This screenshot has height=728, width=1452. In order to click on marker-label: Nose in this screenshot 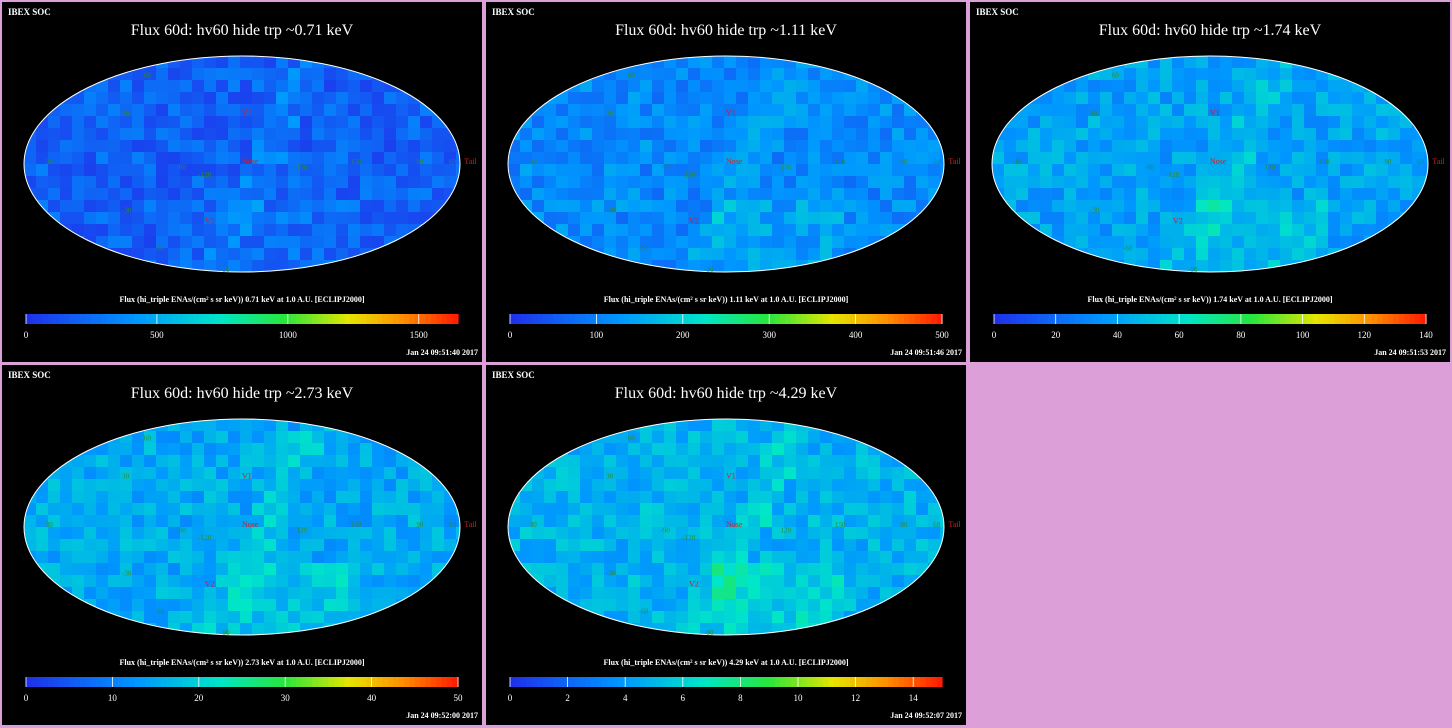, I will do `click(1218, 161)`.